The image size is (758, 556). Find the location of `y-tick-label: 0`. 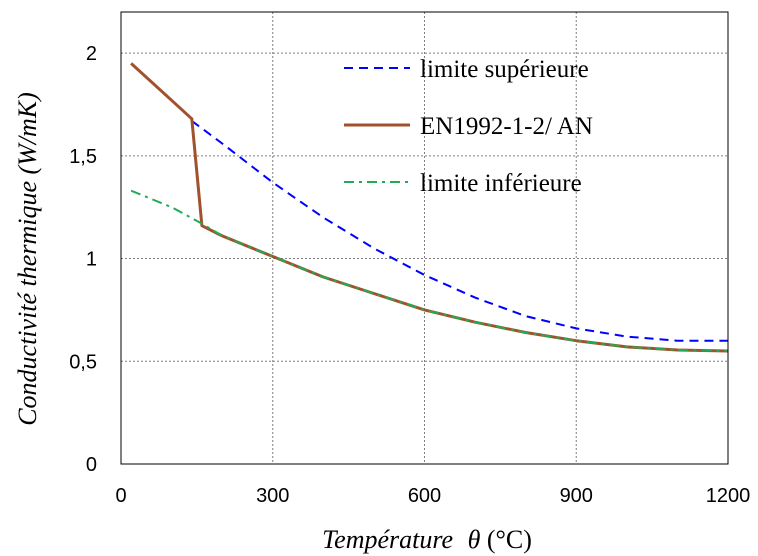

y-tick-label: 0 is located at coordinates (91, 465).